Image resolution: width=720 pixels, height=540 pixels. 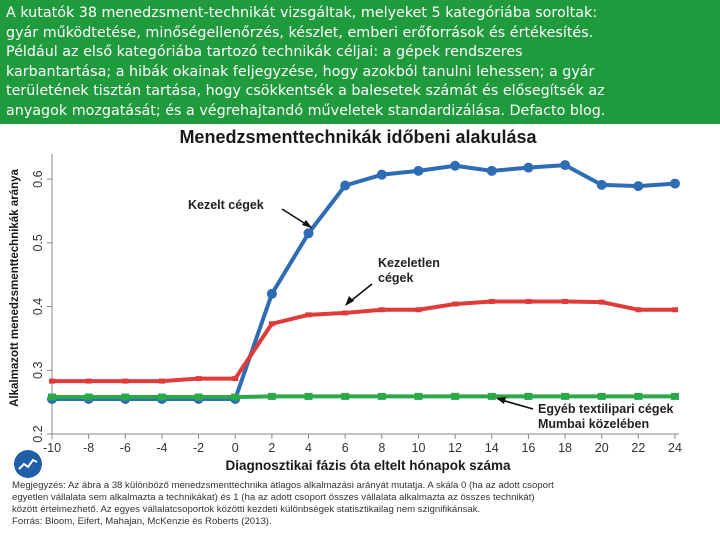 I want to click on y-tick-label: 0.4, so click(x=38, y=306).